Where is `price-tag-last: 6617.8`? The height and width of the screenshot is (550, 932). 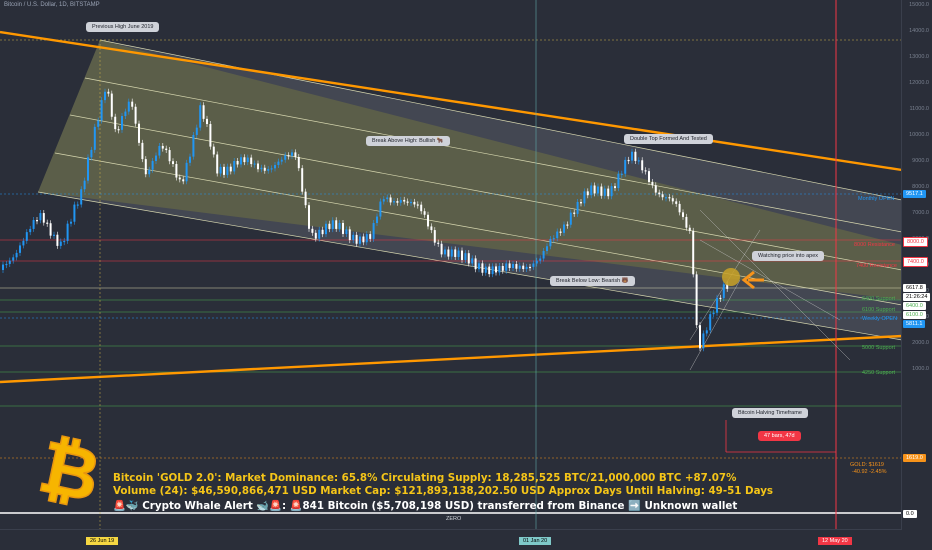
price-tag-last: 6617.8 is located at coordinates (914, 288).